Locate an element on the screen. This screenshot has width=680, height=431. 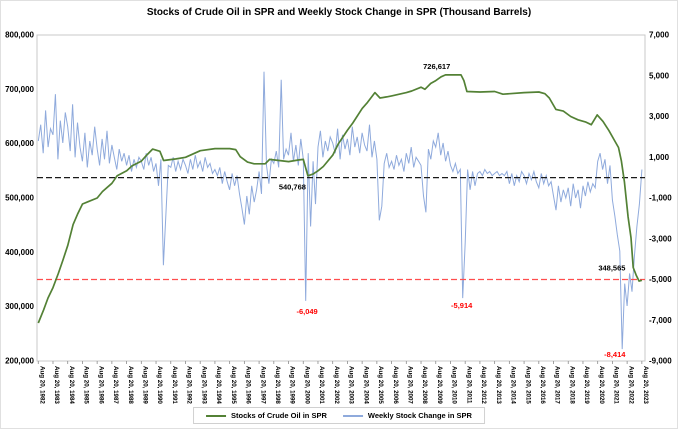
x-axis-tick-label: Aug 20, 1994 is located at coordinates (218, 385).